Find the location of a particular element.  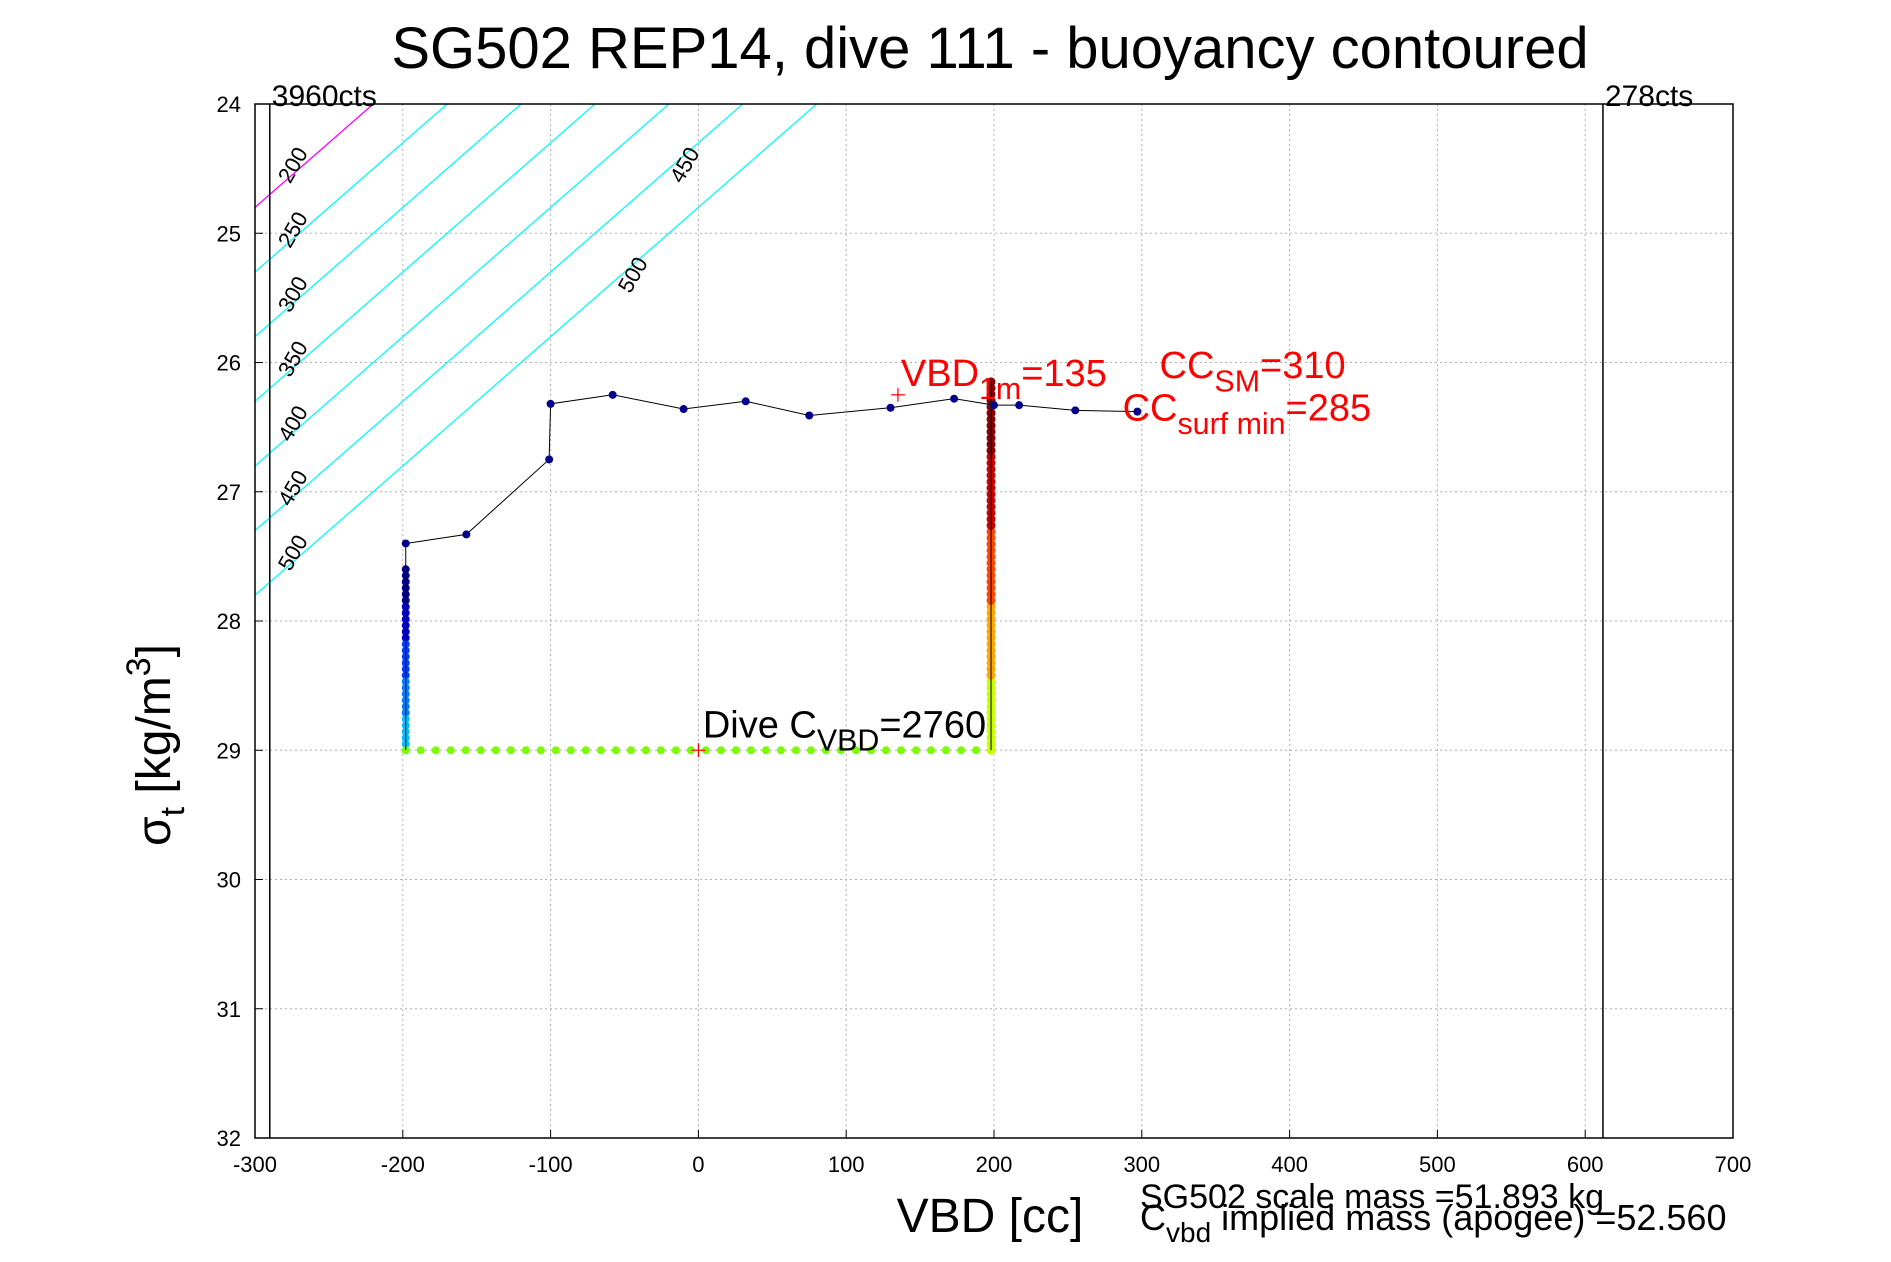

implied-mass-sub: vbd is located at coordinates (1188, 1232).